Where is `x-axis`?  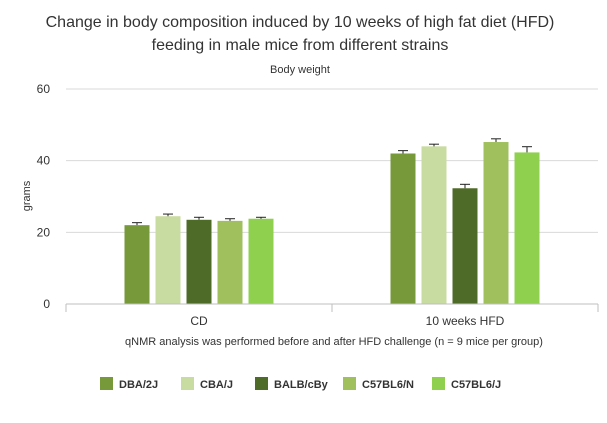
x-axis is located at coordinates (332, 307).